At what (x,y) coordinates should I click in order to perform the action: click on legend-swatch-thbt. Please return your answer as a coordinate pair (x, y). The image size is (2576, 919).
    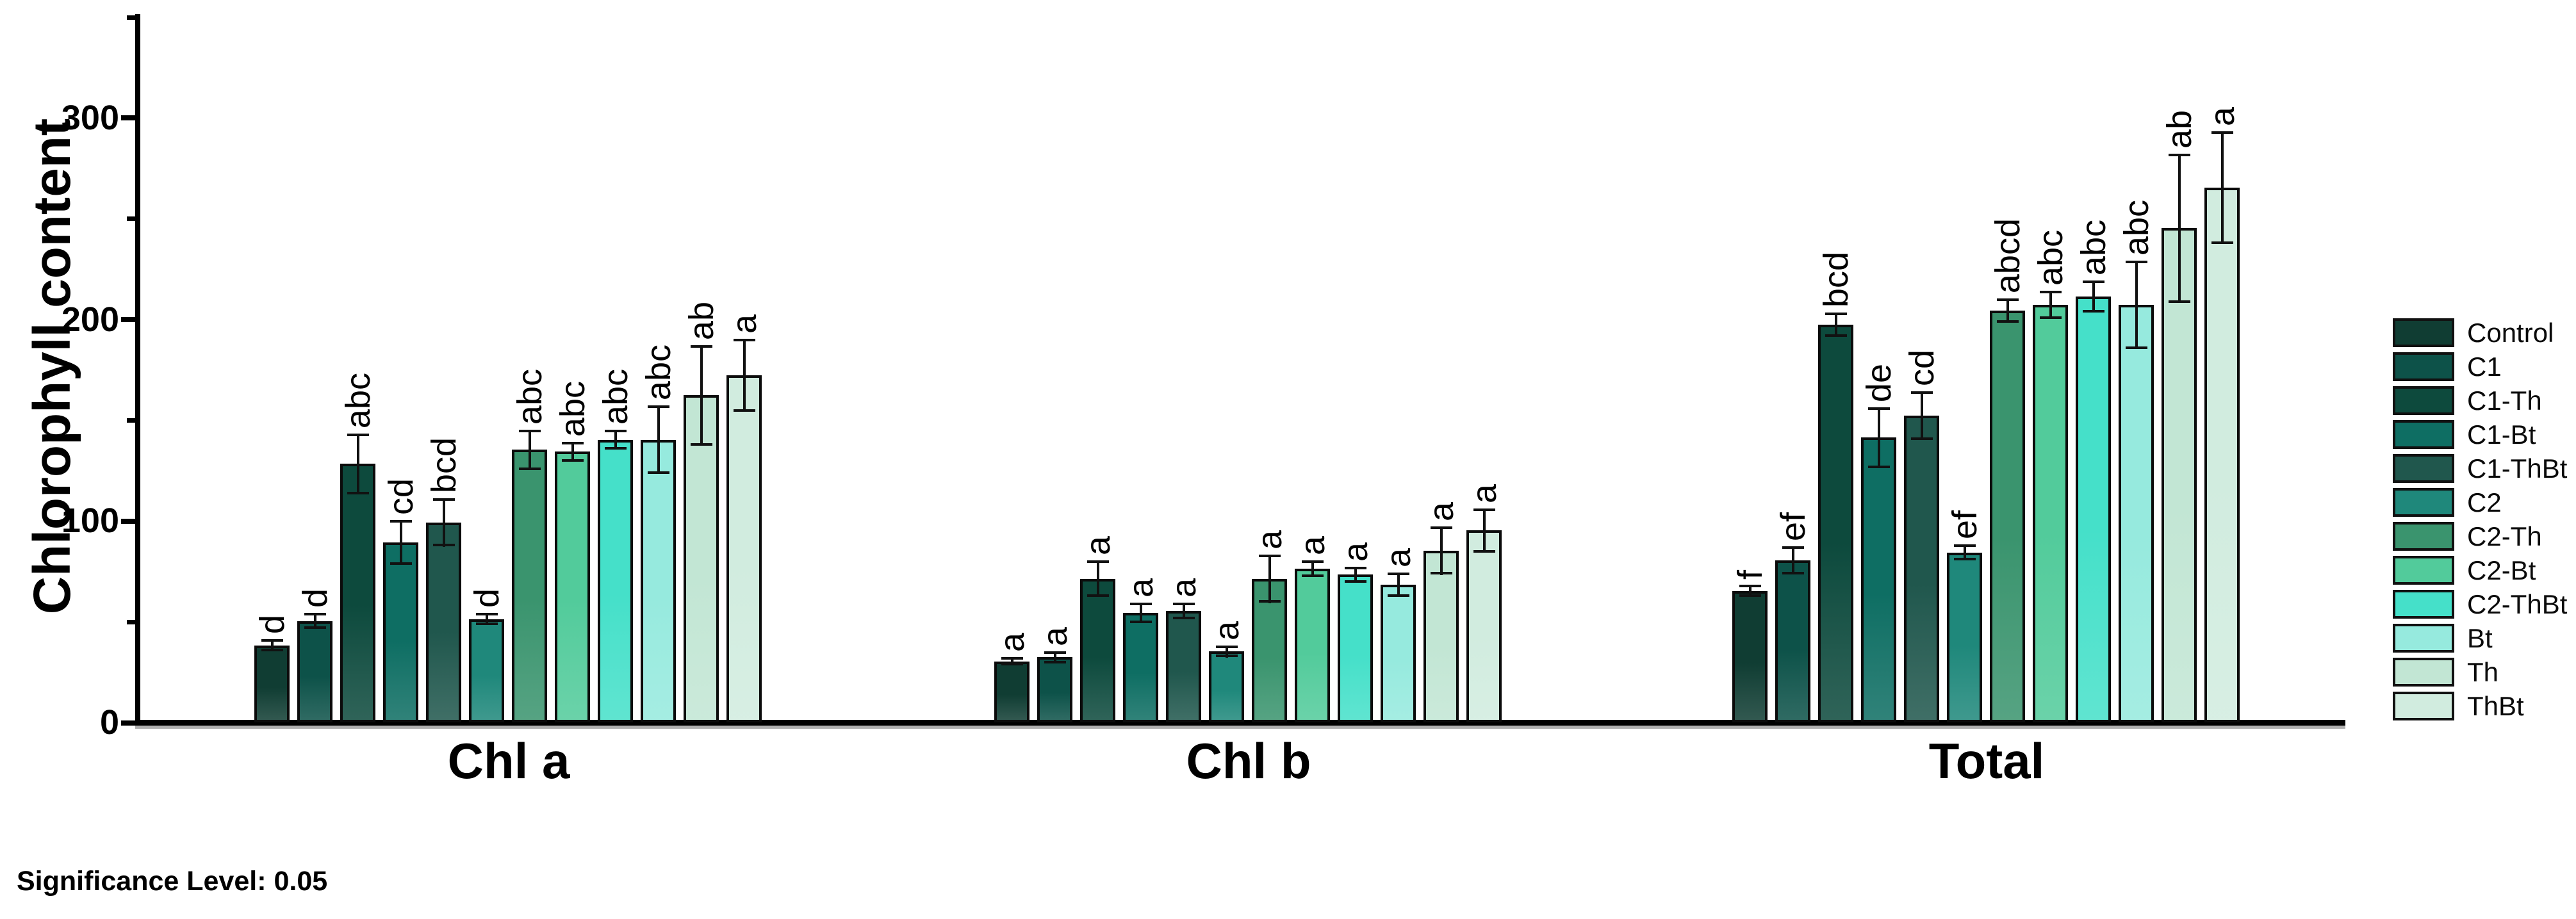
    Looking at the image, I should click on (2423, 706).